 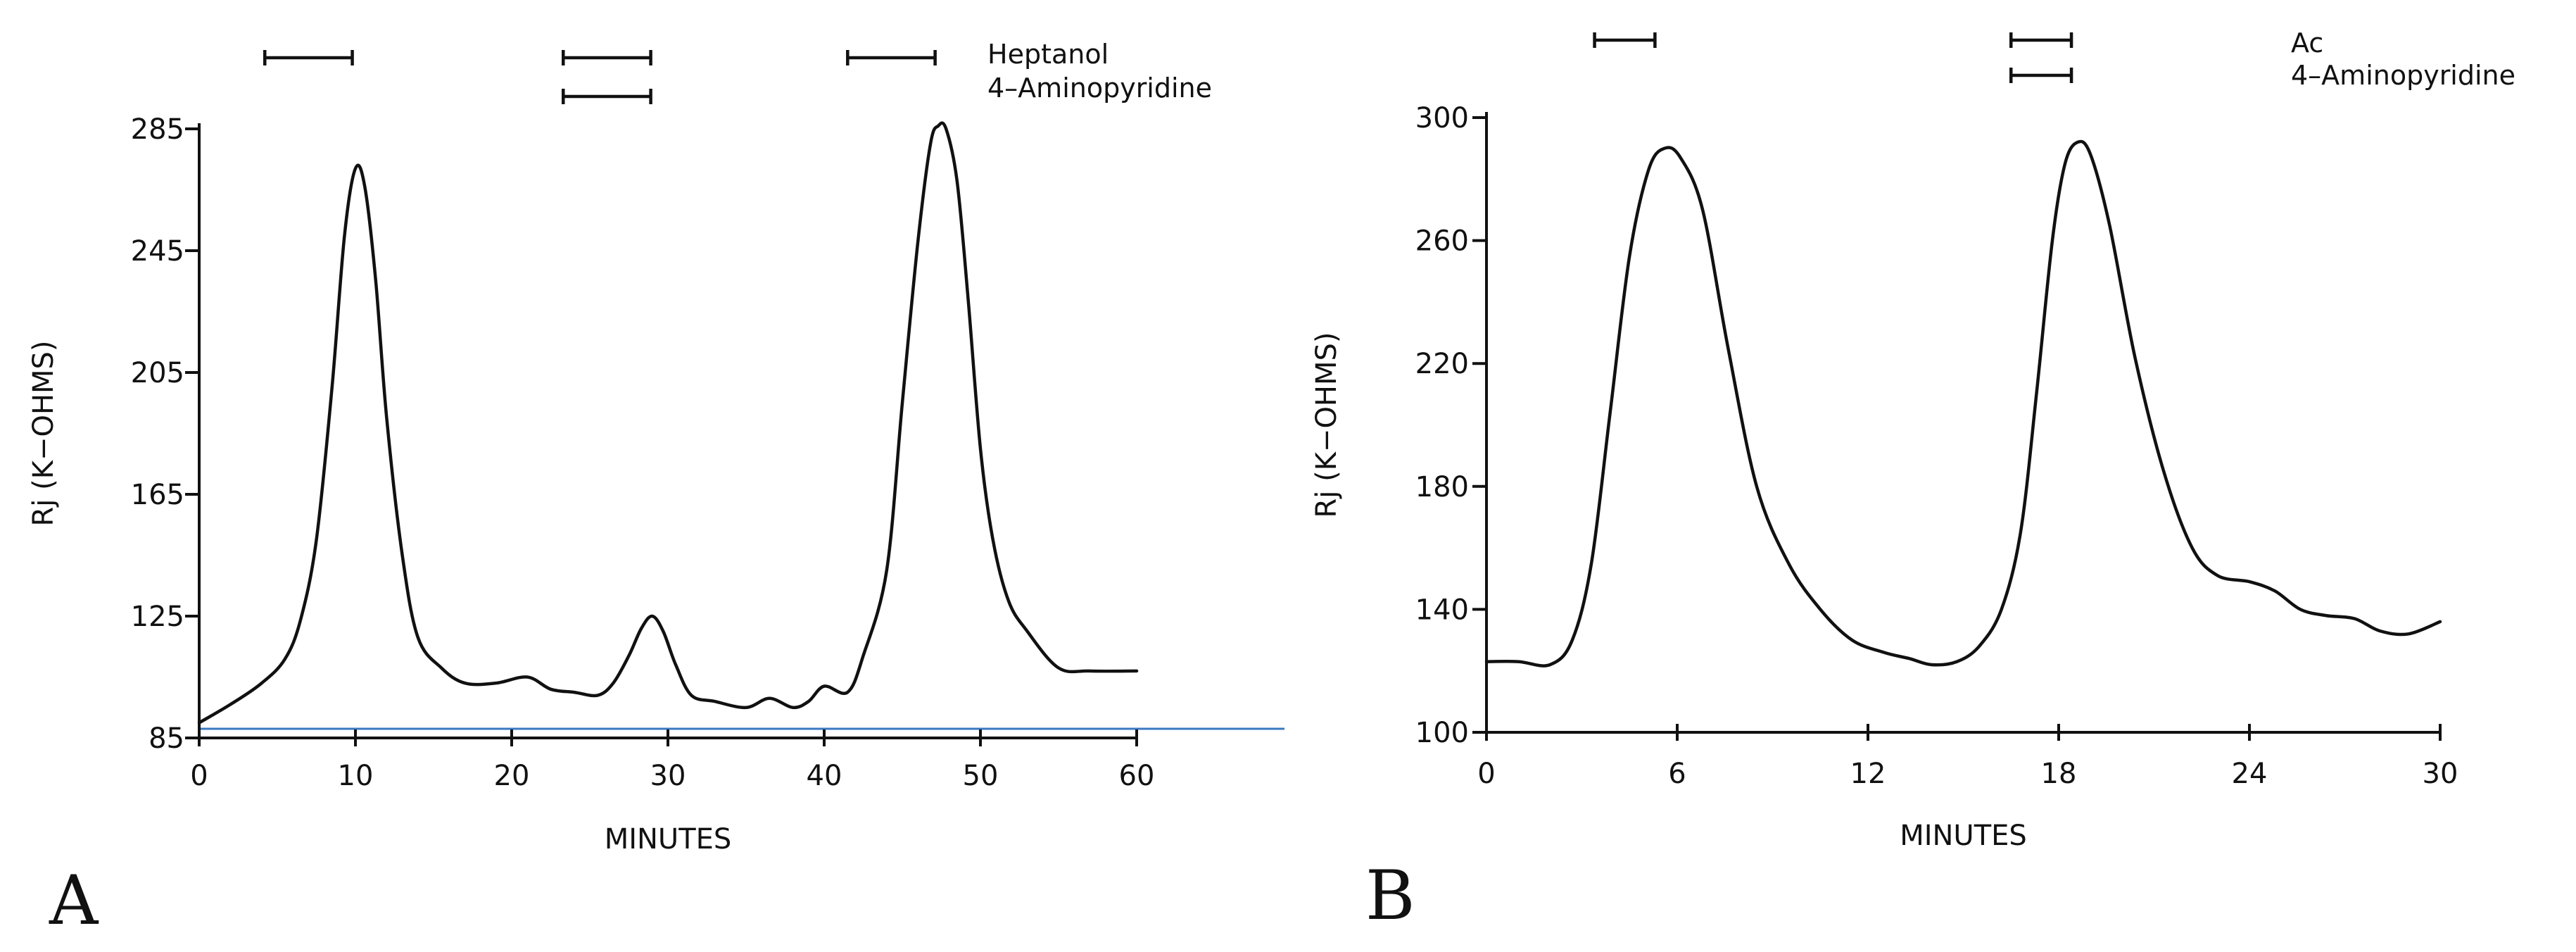 I want to click on y-tick-label-a: 165, so click(x=157, y=495).